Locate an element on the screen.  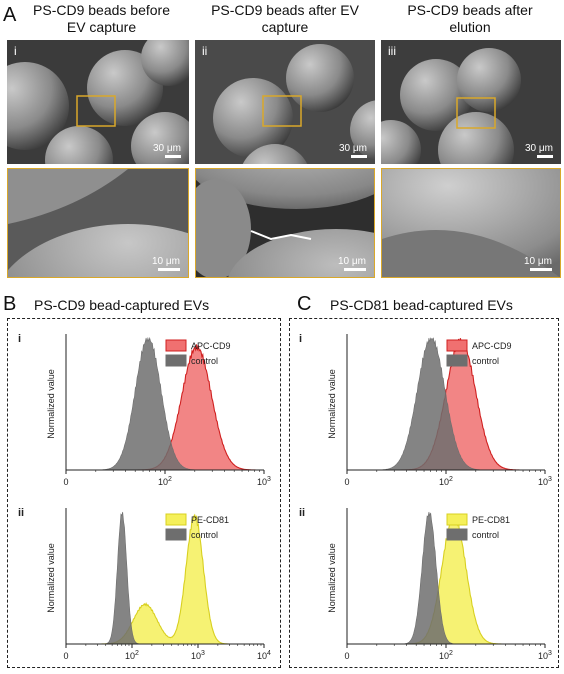
x-tick-label: 10⁴ is located at coordinates (264, 655).